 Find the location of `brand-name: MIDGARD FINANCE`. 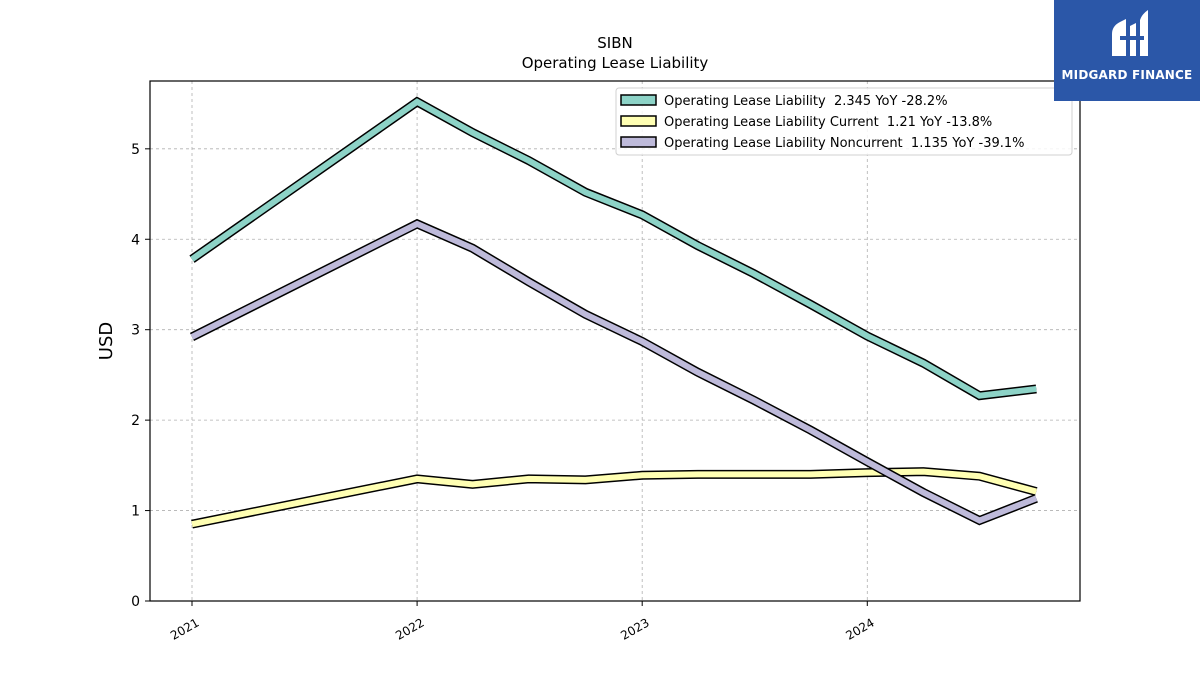

brand-name: MIDGARD FINANCE is located at coordinates (1127, 75).